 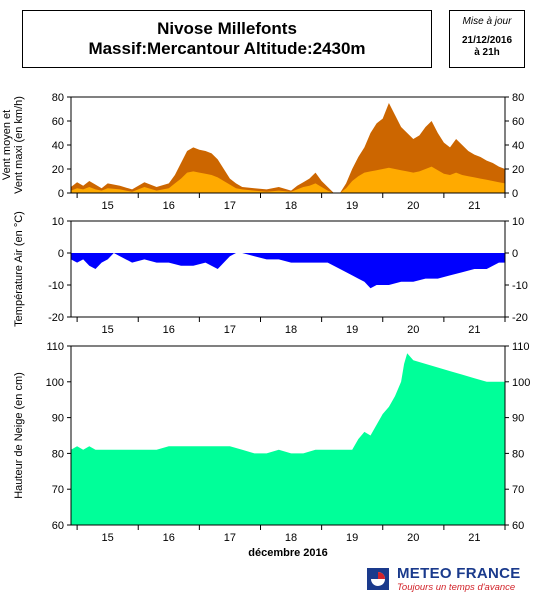 I want to click on x-axis-label: décembre 2016, so click(x=288, y=553).